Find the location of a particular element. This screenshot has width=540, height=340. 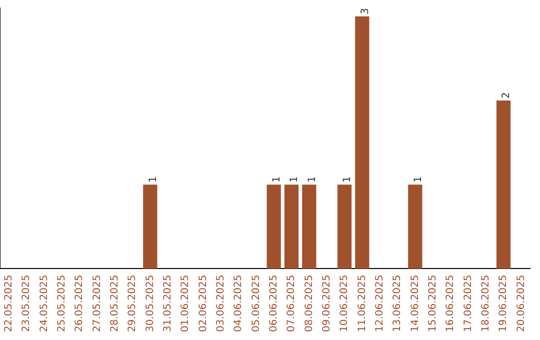

x-tick-label: 13.06.2025 is located at coordinates (398, 303).